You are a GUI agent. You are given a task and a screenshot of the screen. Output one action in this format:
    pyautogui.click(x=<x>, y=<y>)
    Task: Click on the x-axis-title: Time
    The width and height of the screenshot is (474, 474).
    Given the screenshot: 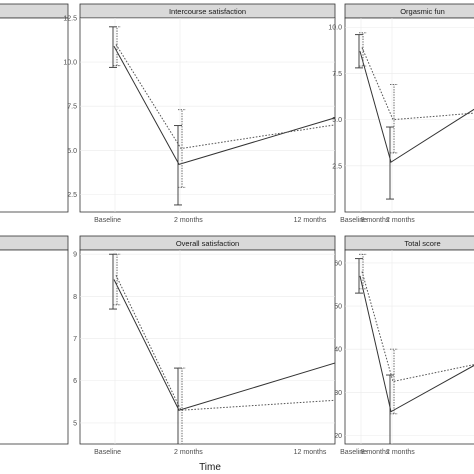 What is the action you would take?
    pyautogui.click(x=210, y=467)
    